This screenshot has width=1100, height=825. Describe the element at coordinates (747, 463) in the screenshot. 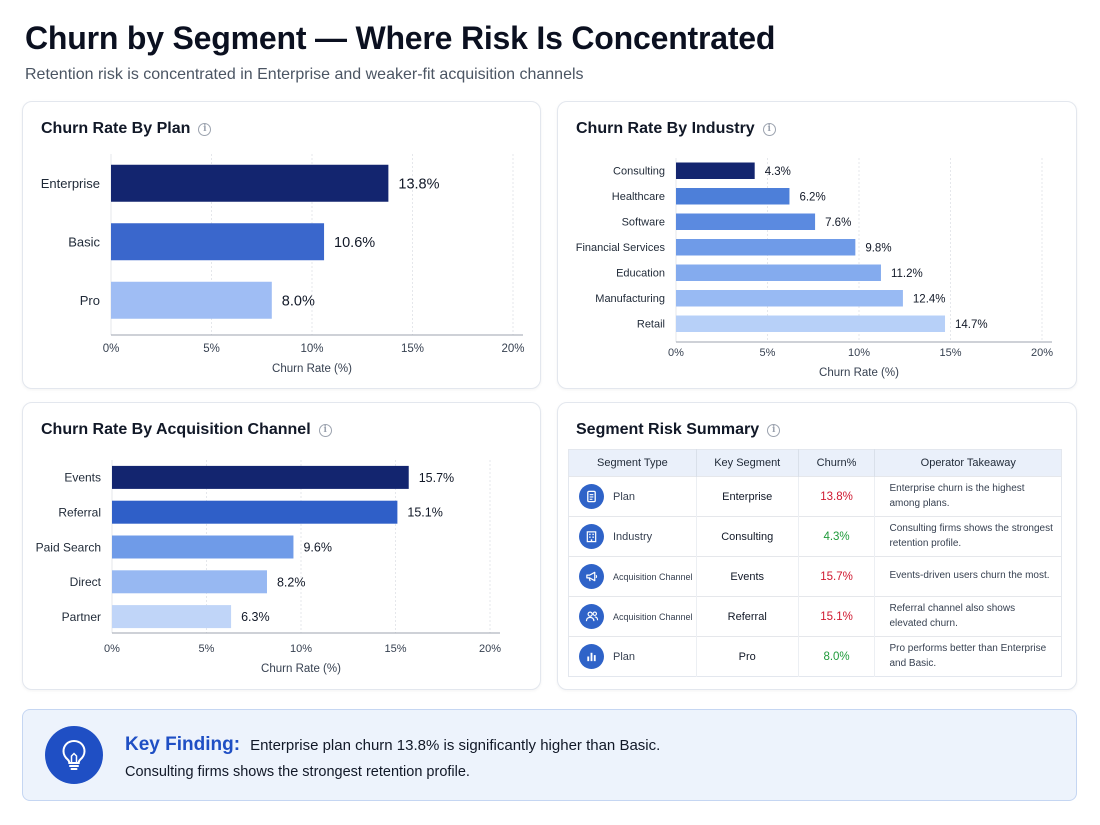

I see `column-header: Key Segment` at that location.